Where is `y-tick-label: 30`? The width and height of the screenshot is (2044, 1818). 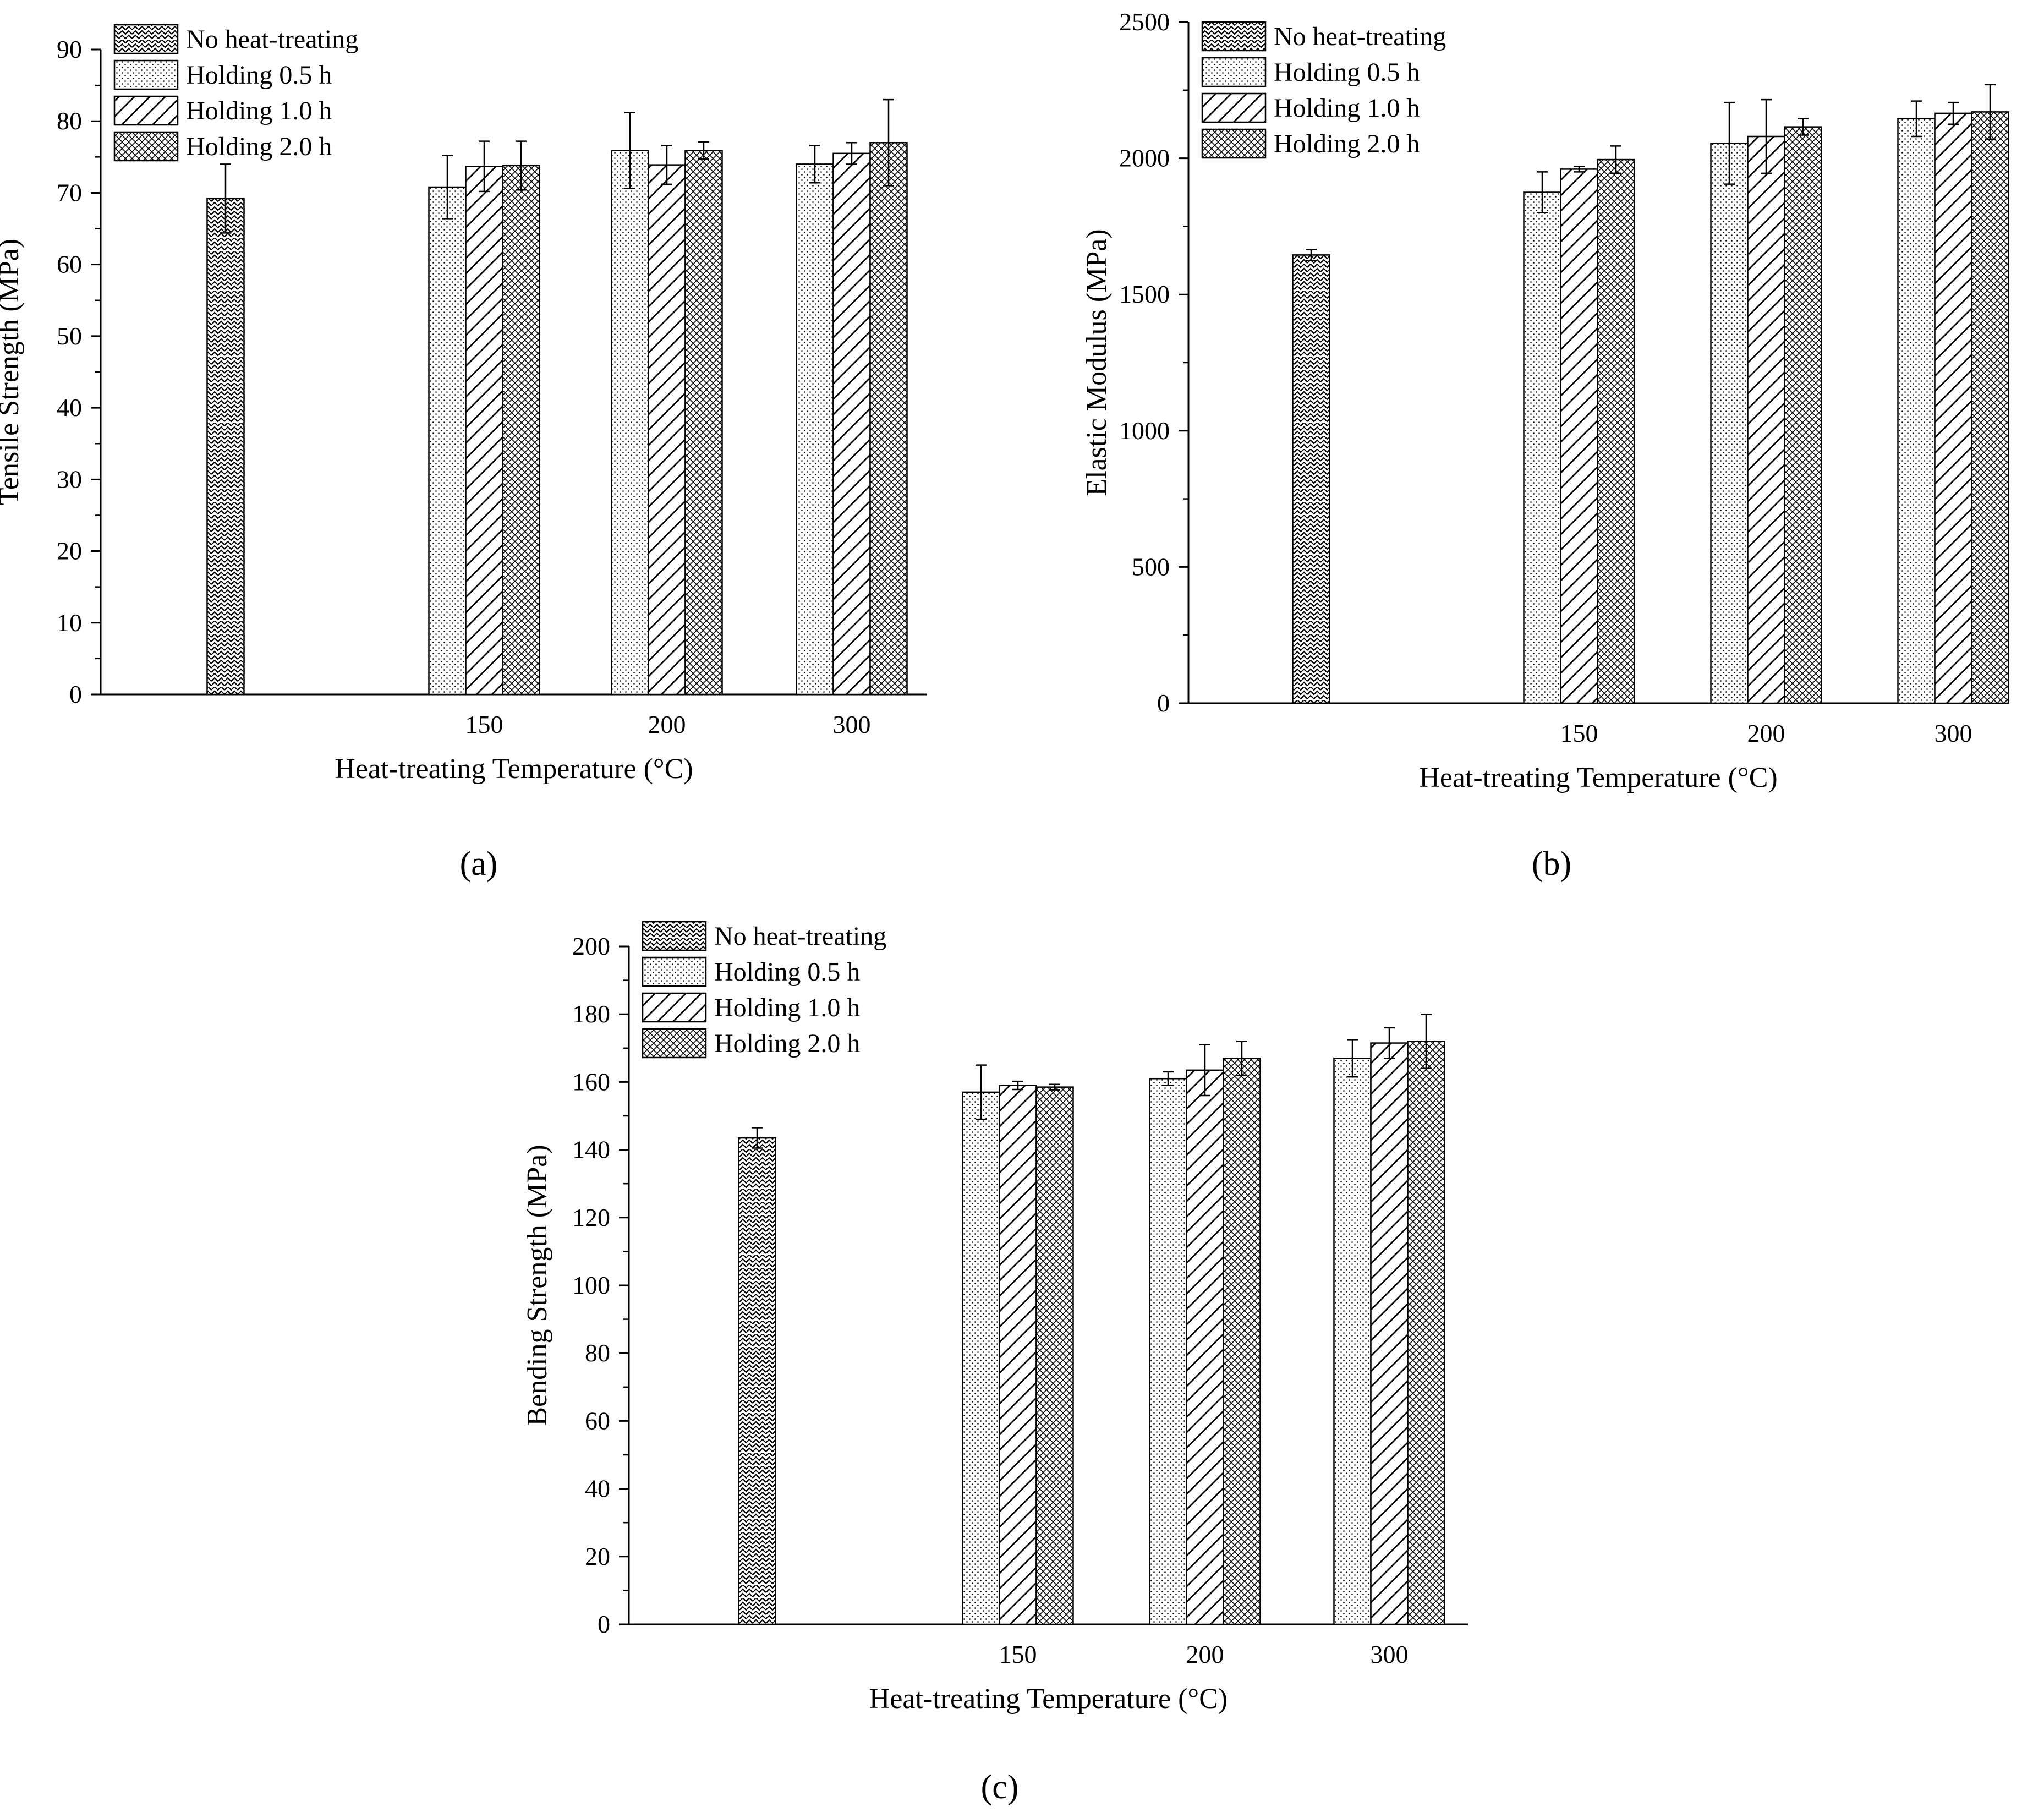 y-tick-label: 30 is located at coordinates (69, 479).